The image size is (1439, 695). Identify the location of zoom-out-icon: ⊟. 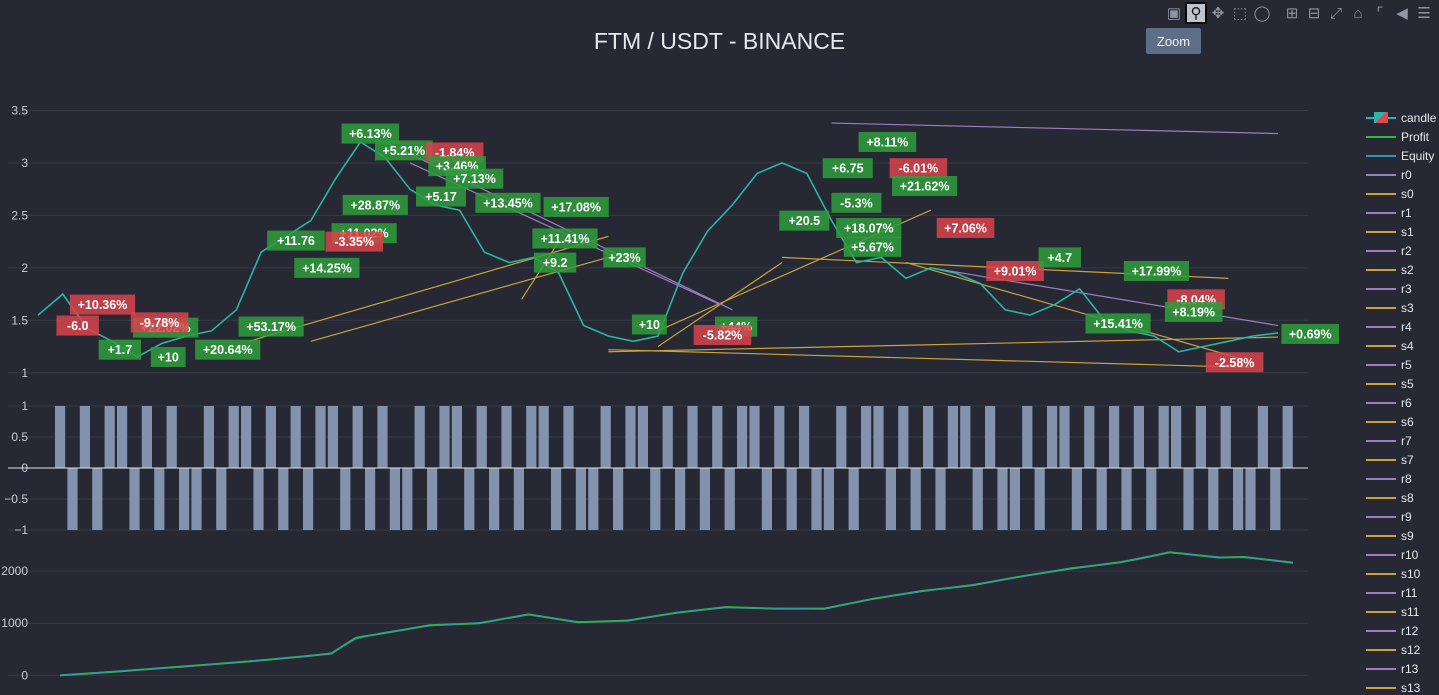
(1314, 13).